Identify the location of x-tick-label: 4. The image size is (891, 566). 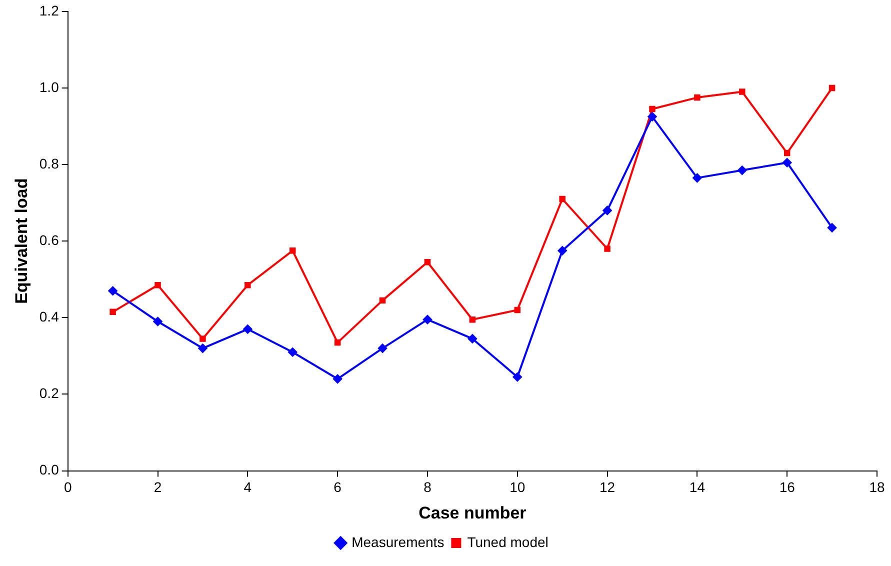
(248, 487).